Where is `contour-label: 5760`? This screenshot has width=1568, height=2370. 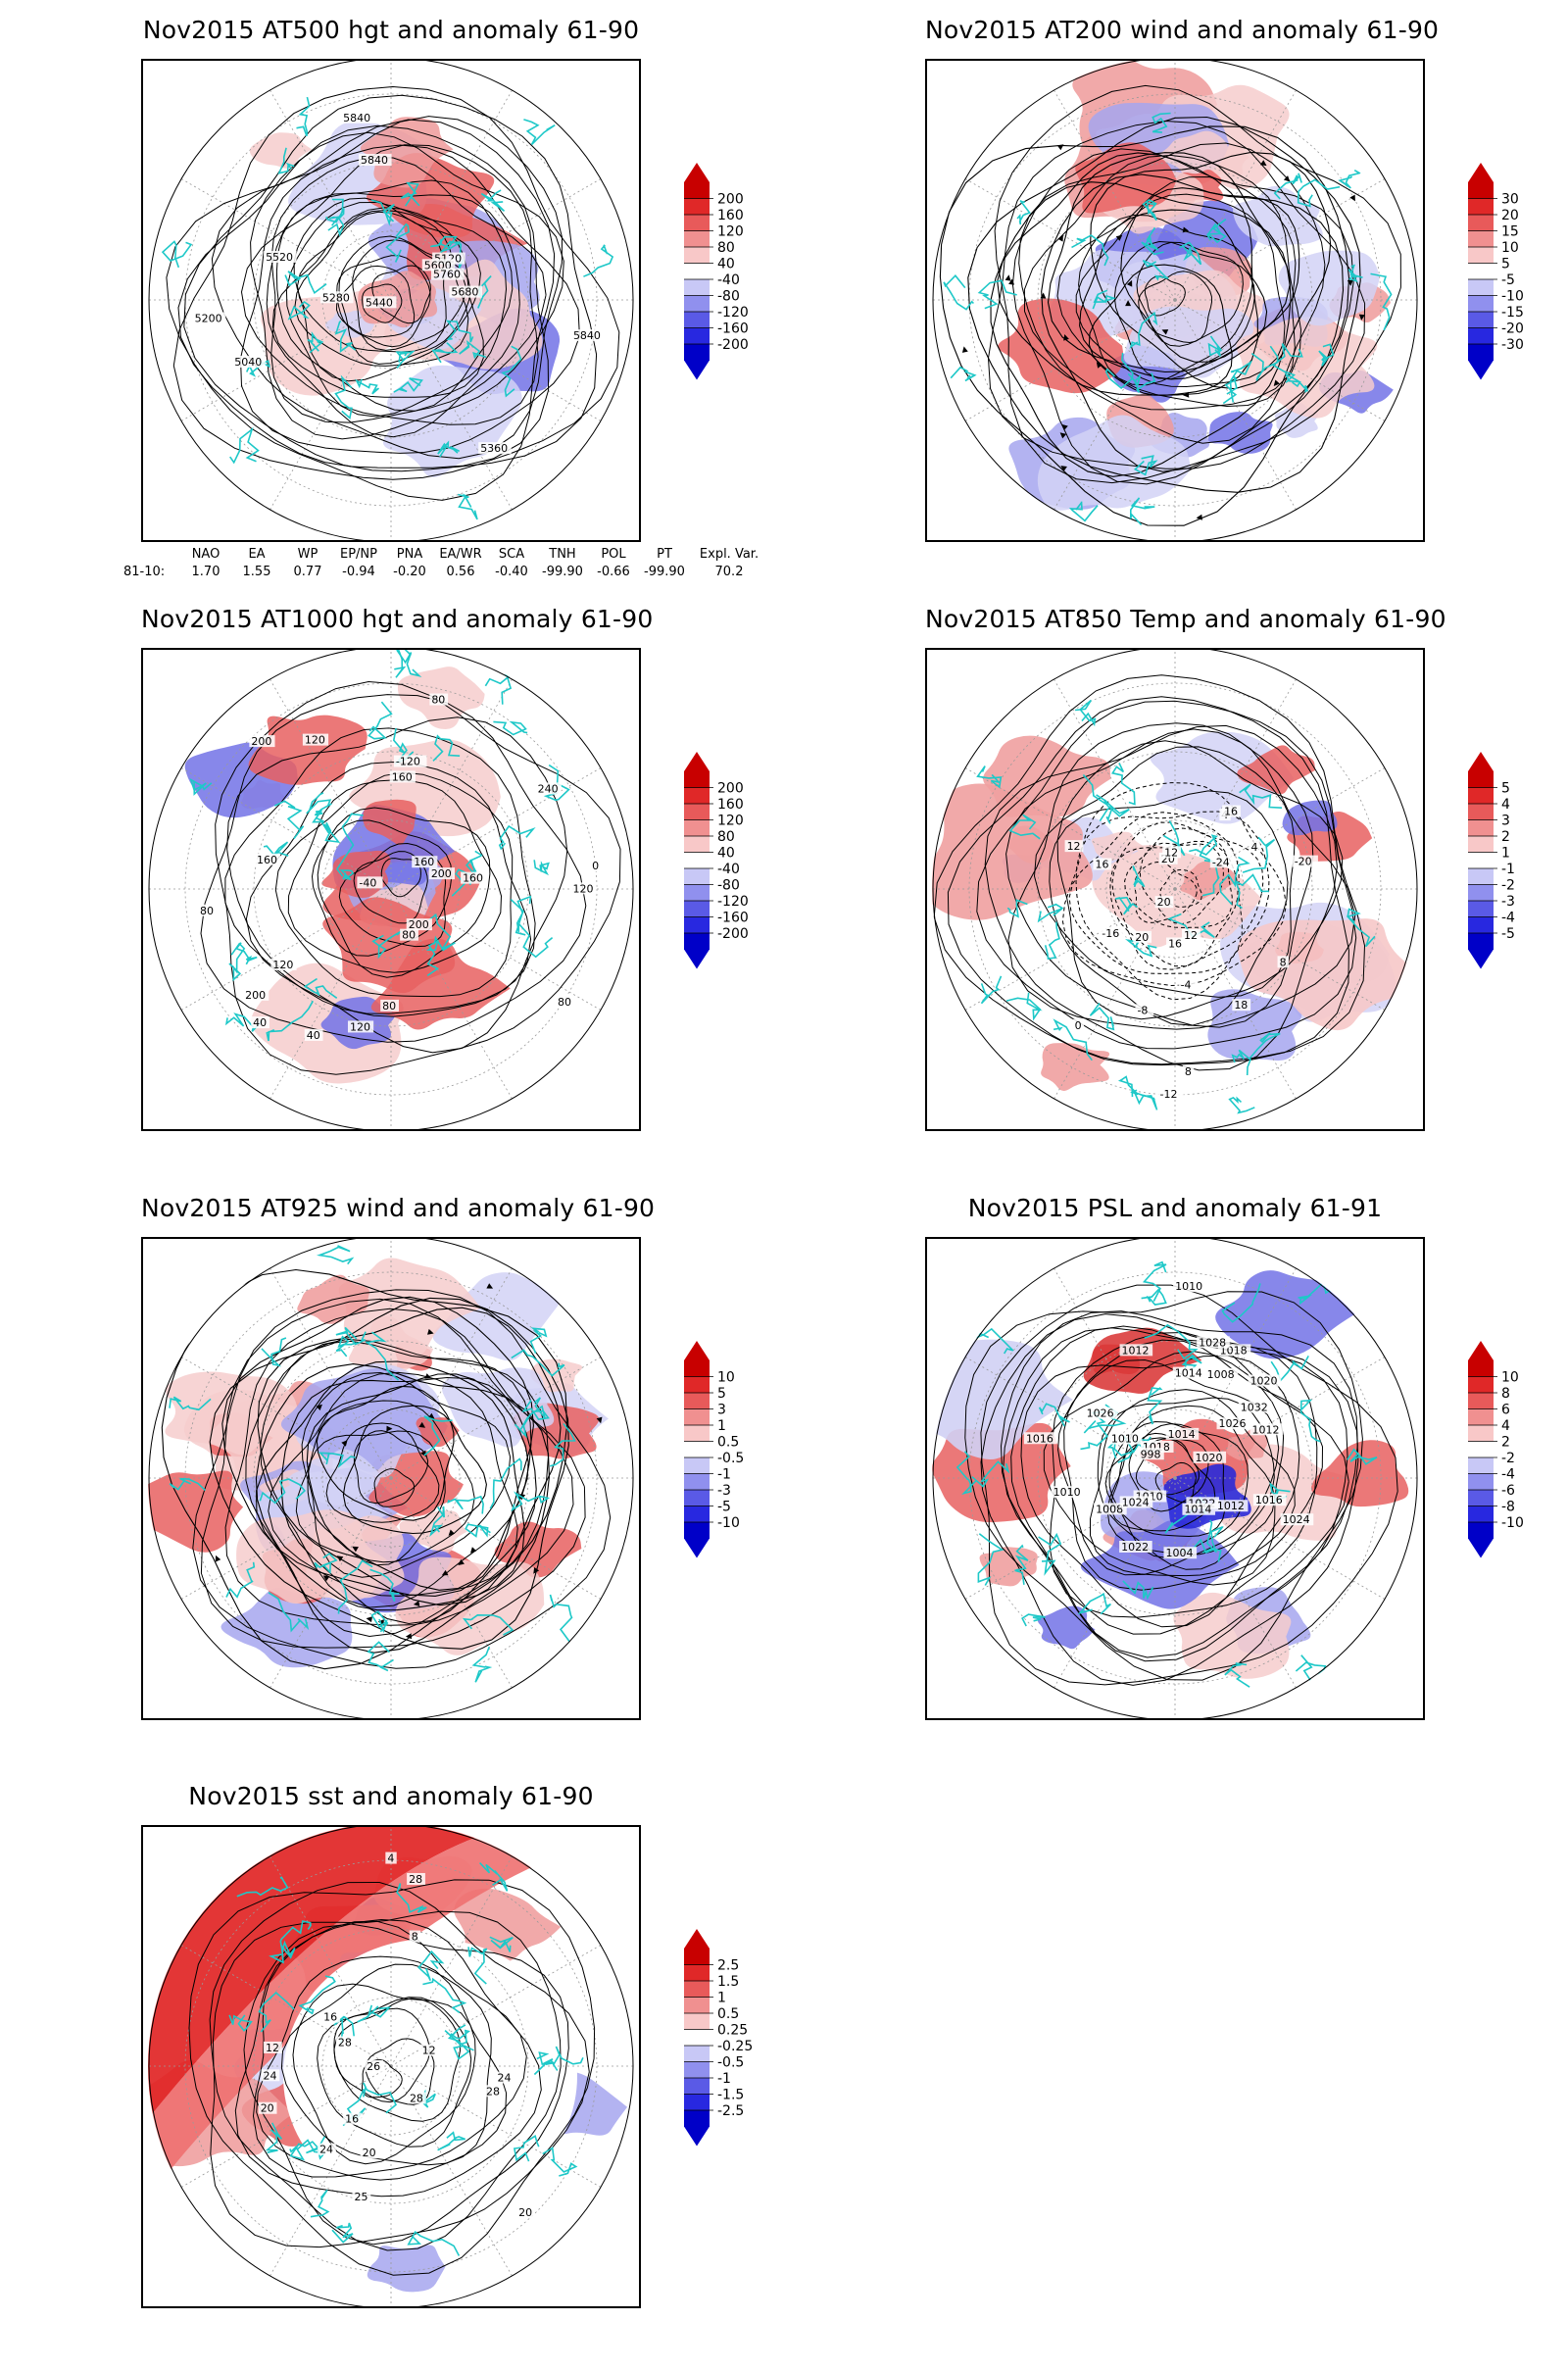 contour-label: 5760 is located at coordinates (447, 275).